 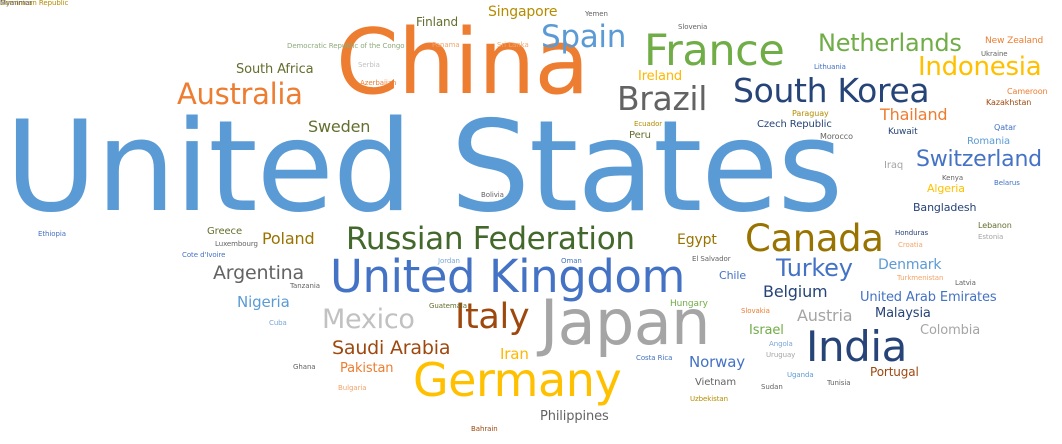 I want to click on word-hungary: Hungary, so click(x=689, y=304).